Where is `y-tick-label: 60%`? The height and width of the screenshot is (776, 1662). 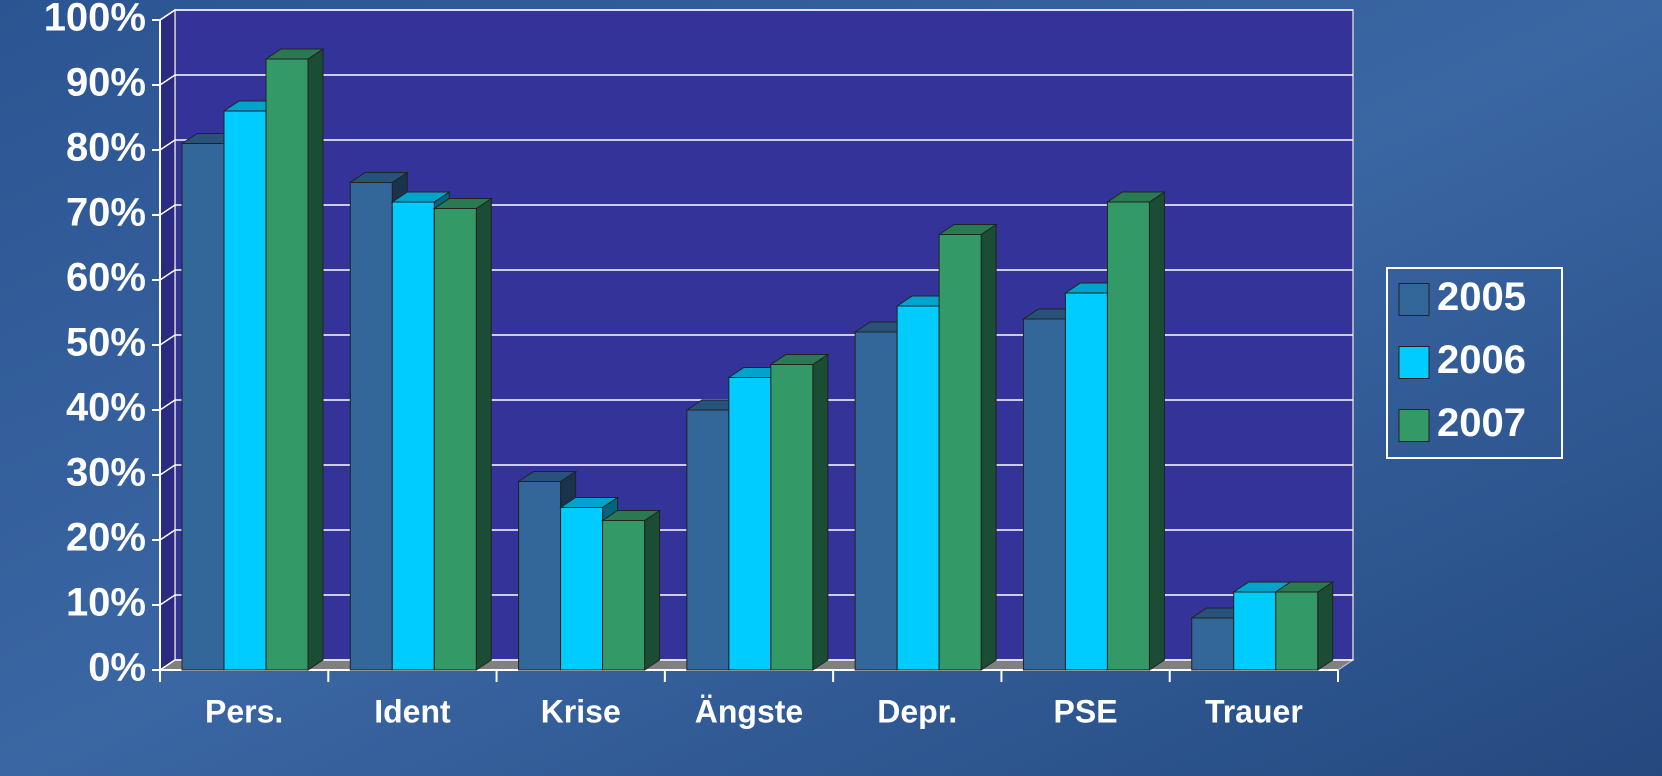
y-tick-label: 60% is located at coordinates (106, 278).